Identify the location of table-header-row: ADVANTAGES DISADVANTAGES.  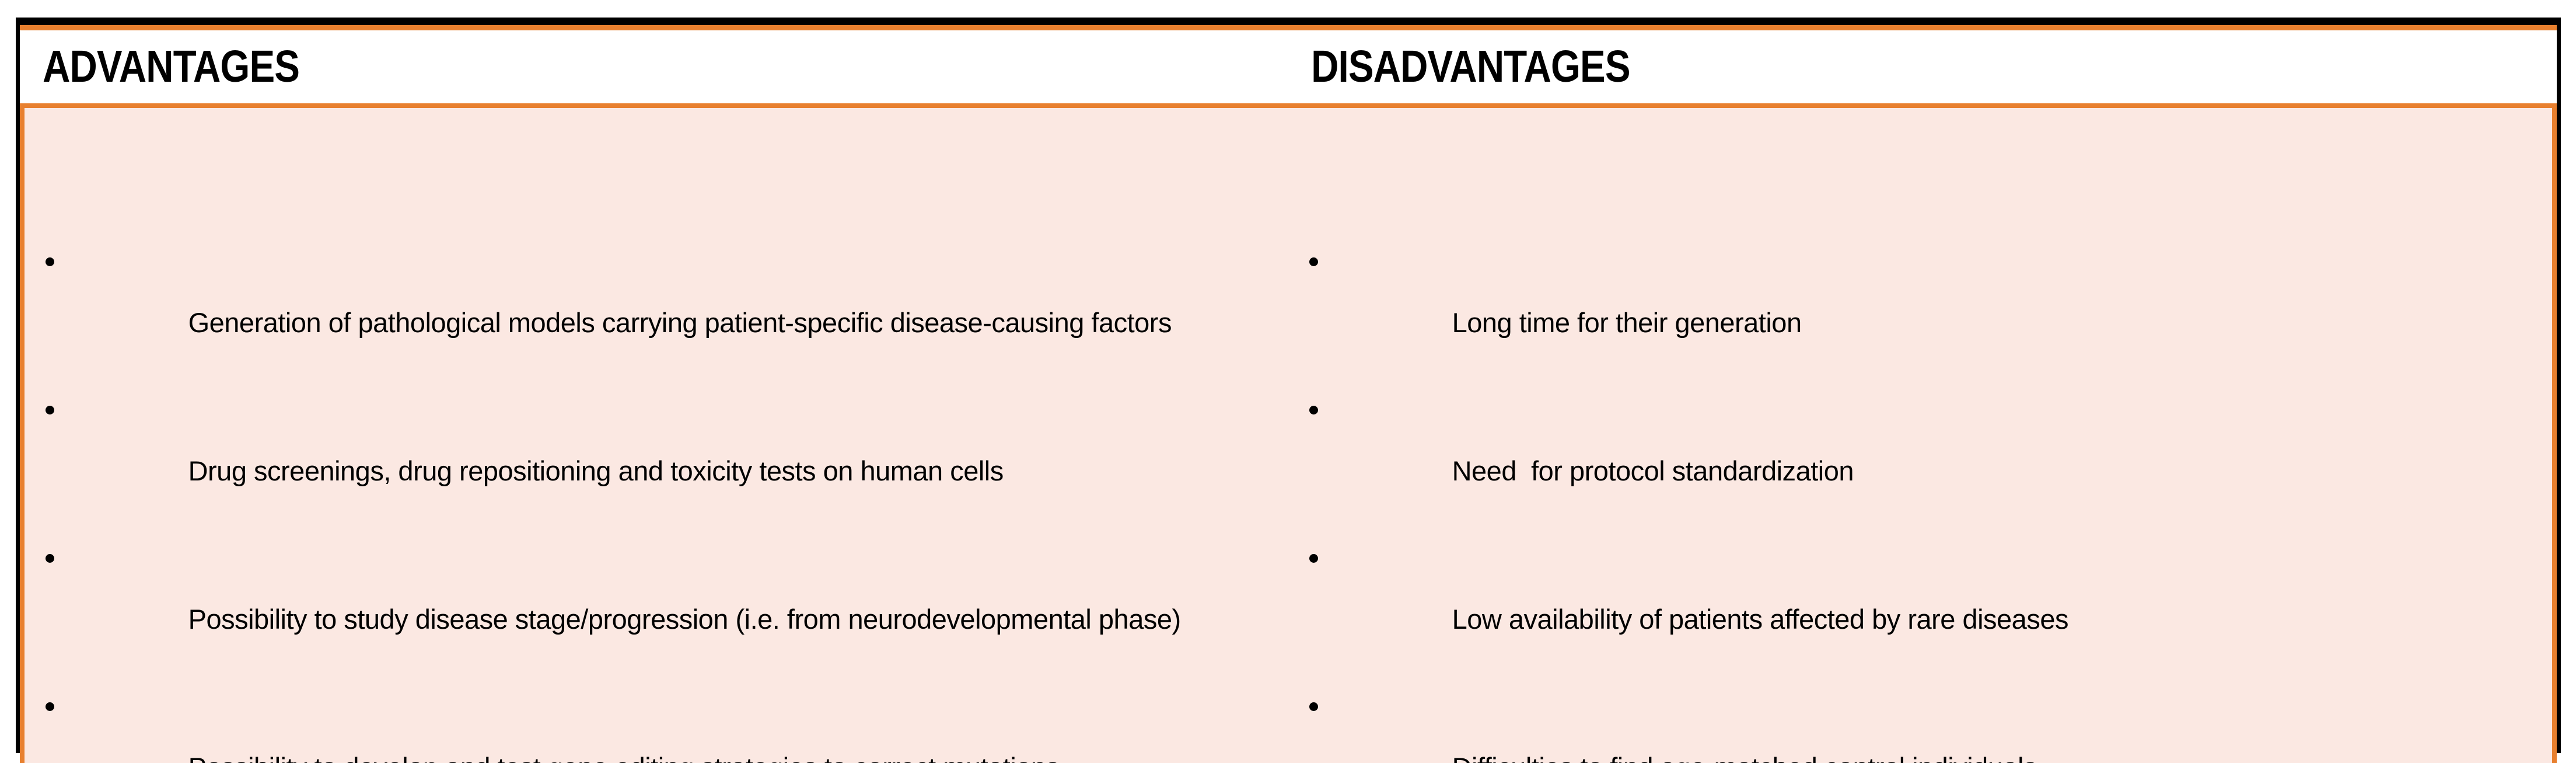
(1288, 66).